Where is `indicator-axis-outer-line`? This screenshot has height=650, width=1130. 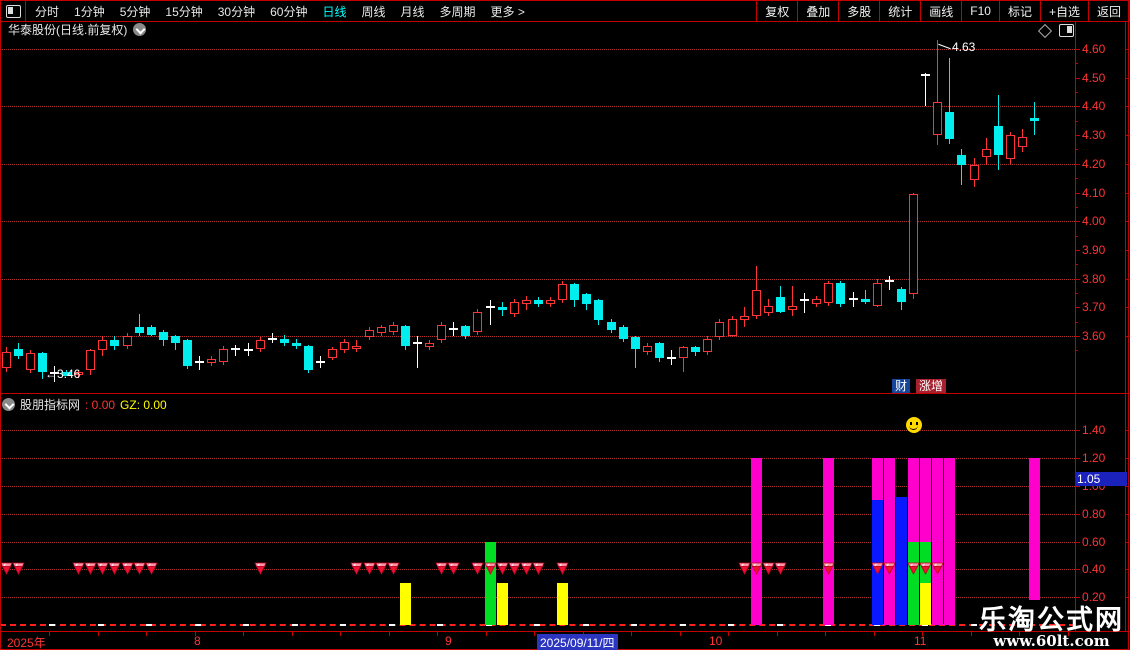 indicator-axis-outer-line is located at coordinates (1125, 512).